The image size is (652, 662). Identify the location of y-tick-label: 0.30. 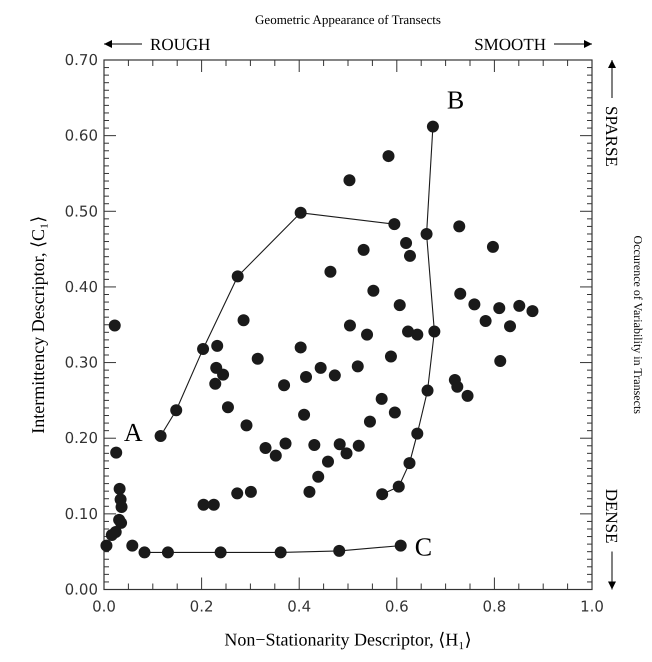
(81, 363).